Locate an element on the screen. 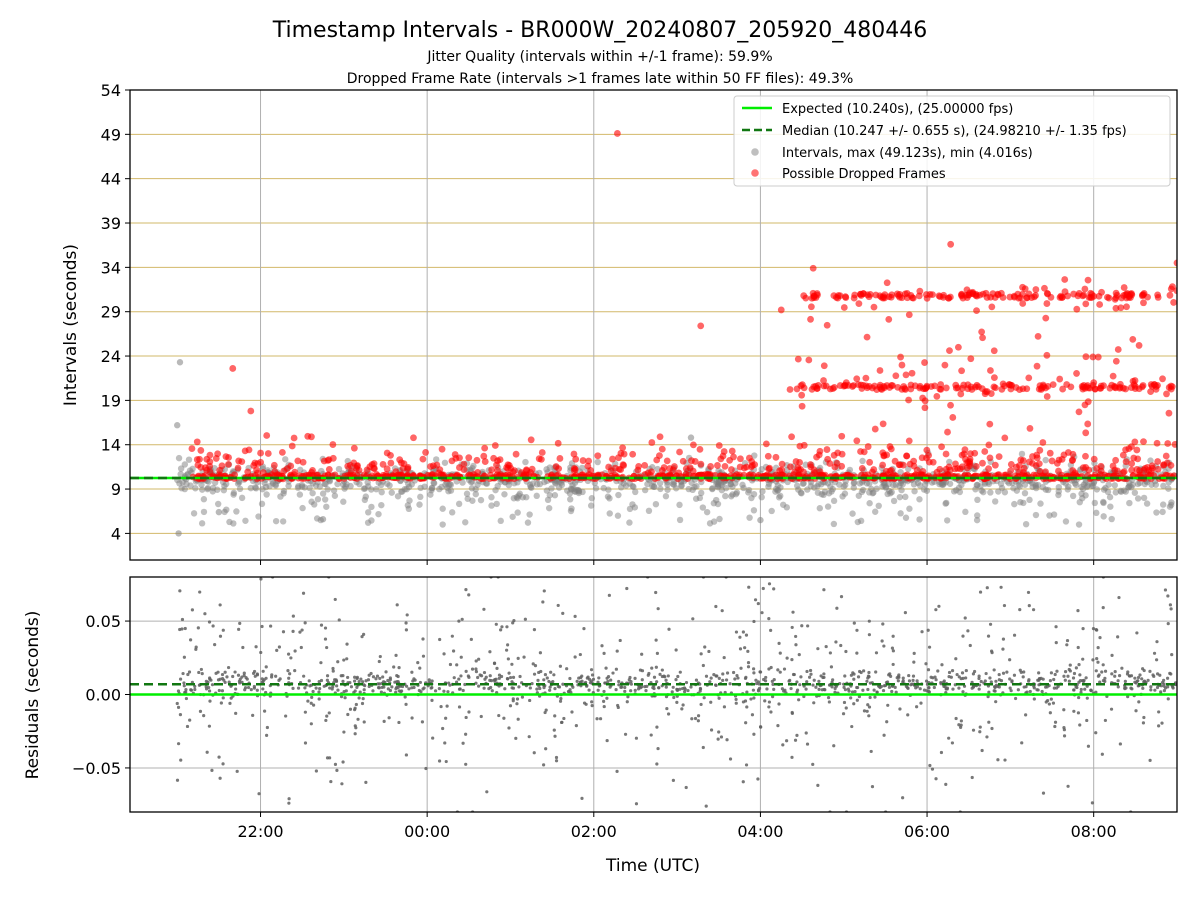 This screenshot has width=1200, height=900. residuals-x-tick-label: 22:00 is located at coordinates (260, 831).